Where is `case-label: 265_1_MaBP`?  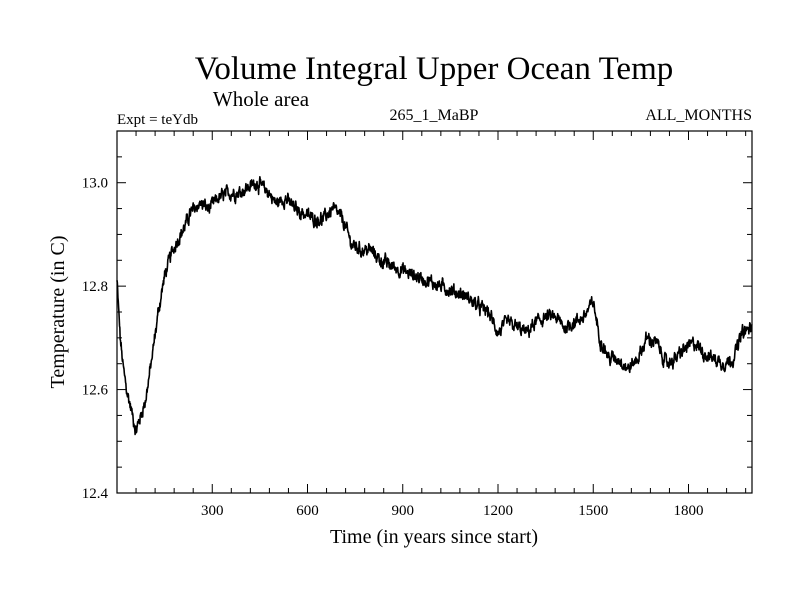
case-label: 265_1_MaBP is located at coordinates (434, 115).